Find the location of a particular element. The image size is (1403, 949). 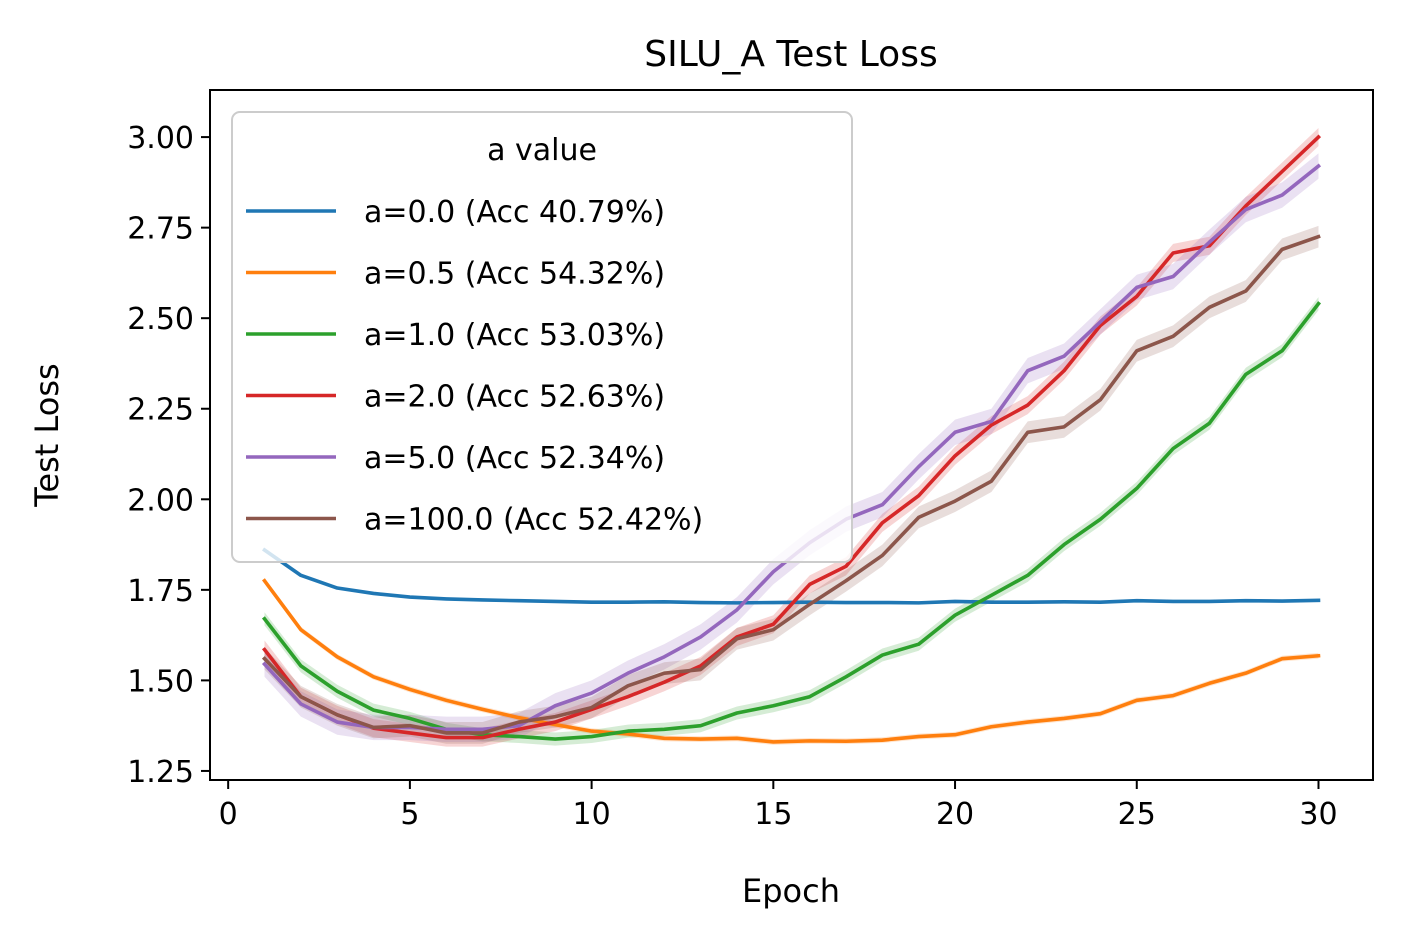

y-tick-label: 1.25 is located at coordinates (160, 772).